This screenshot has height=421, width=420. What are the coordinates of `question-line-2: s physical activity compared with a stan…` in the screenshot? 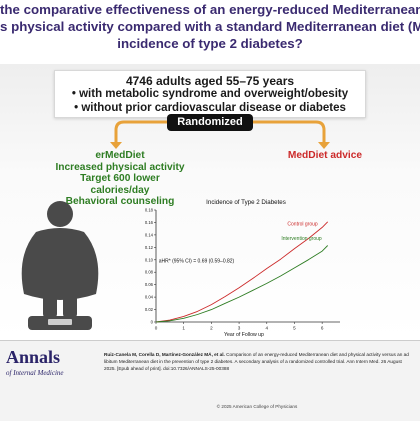 It's located at (210, 26).